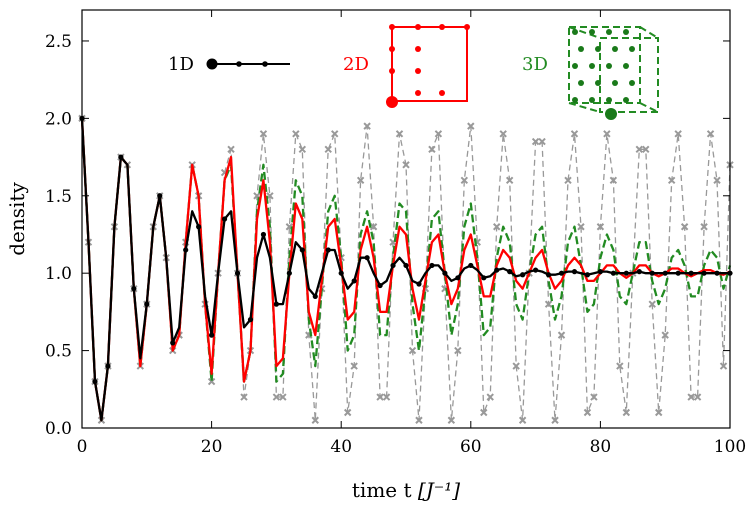  I want to click on legend-2d-square-icon, so click(429, 64).